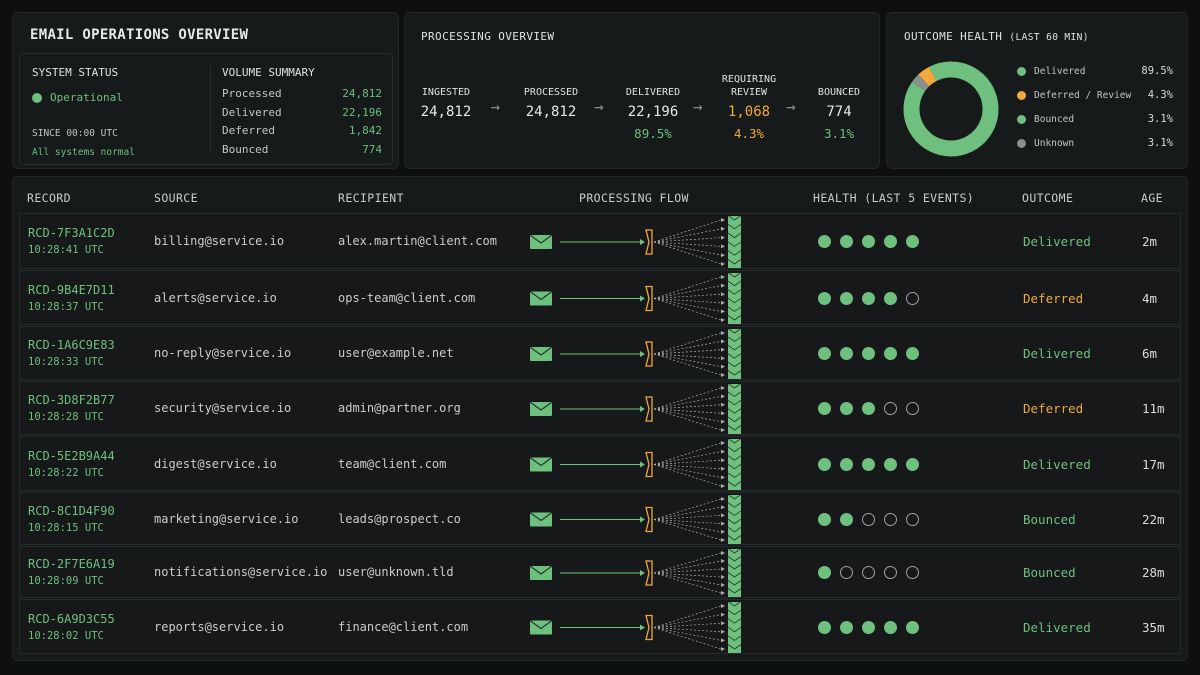  What do you see at coordinates (66, 527) in the screenshot?
I see `record-time: 10:28:15 UTC` at bounding box center [66, 527].